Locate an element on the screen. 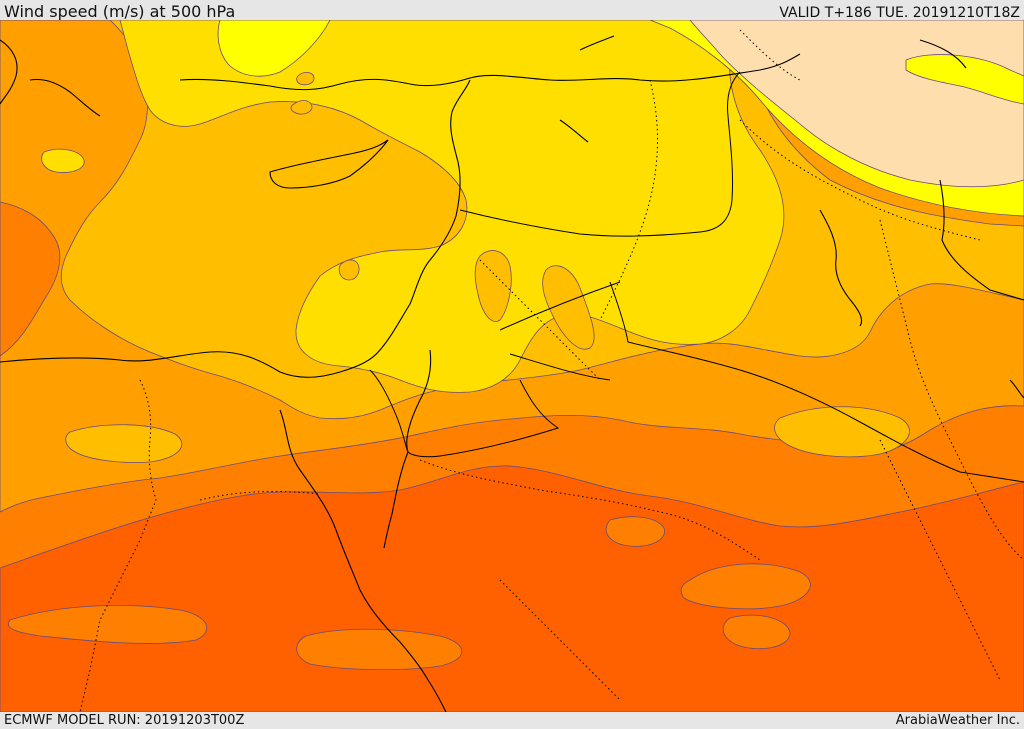 The height and width of the screenshot is (729, 1024). band-yellow-west is located at coordinates (63, 160).